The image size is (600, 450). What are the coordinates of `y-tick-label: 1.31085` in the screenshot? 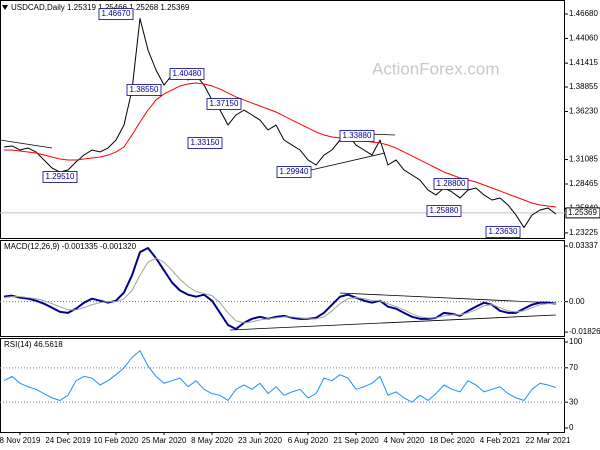 It's located at (583, 159).